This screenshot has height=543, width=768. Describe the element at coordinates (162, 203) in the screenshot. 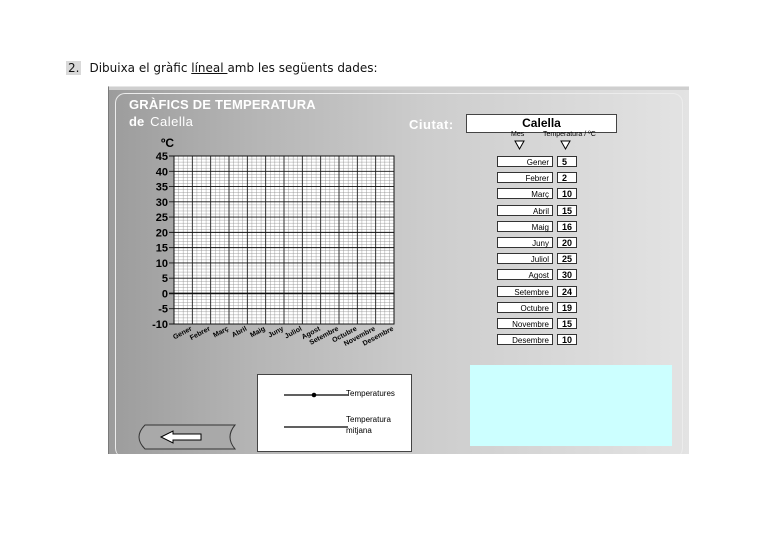

I see `y-tick-label: 30` at that location.